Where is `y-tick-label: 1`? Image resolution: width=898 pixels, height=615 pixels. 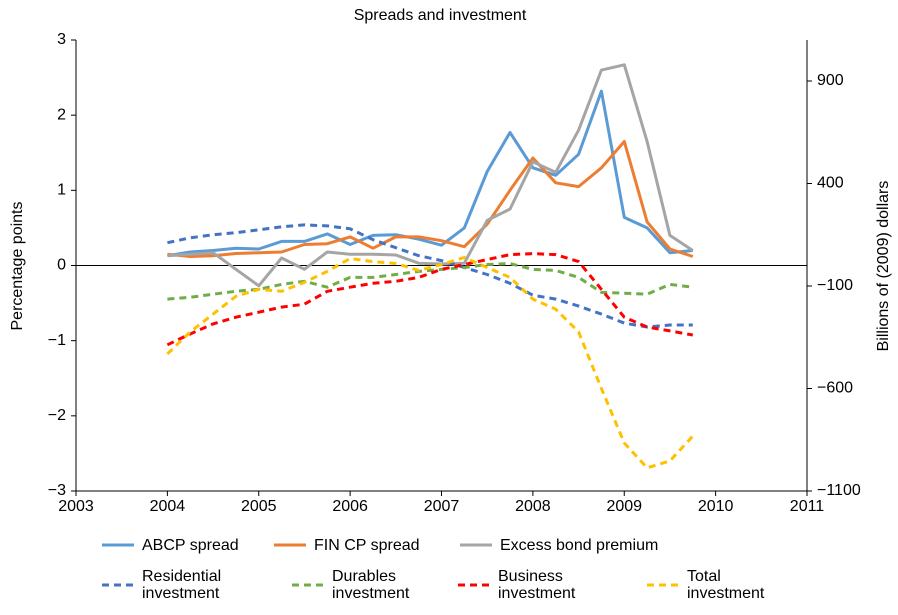 y-tick-label: 1 is located at coordinates (61, 190).